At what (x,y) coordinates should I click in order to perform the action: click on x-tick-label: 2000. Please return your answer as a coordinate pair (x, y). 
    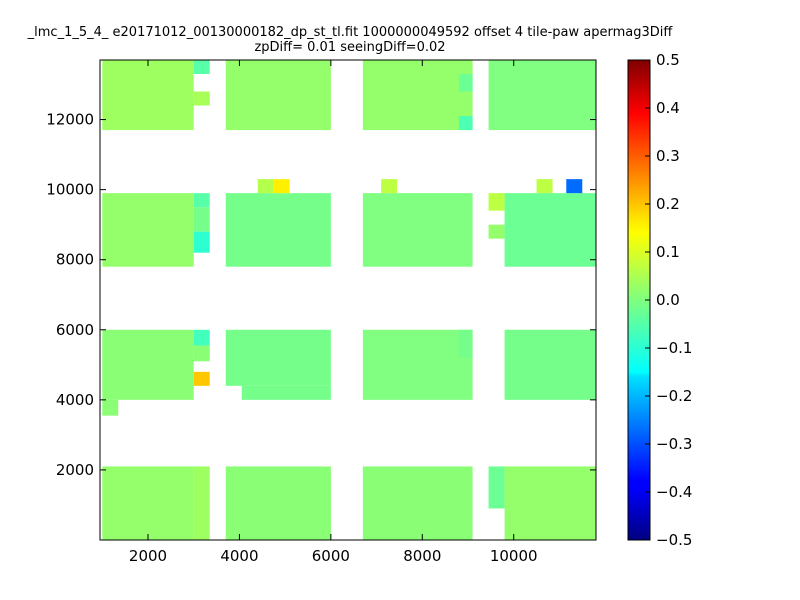
    Looking at the image, I should click on (148, 556).